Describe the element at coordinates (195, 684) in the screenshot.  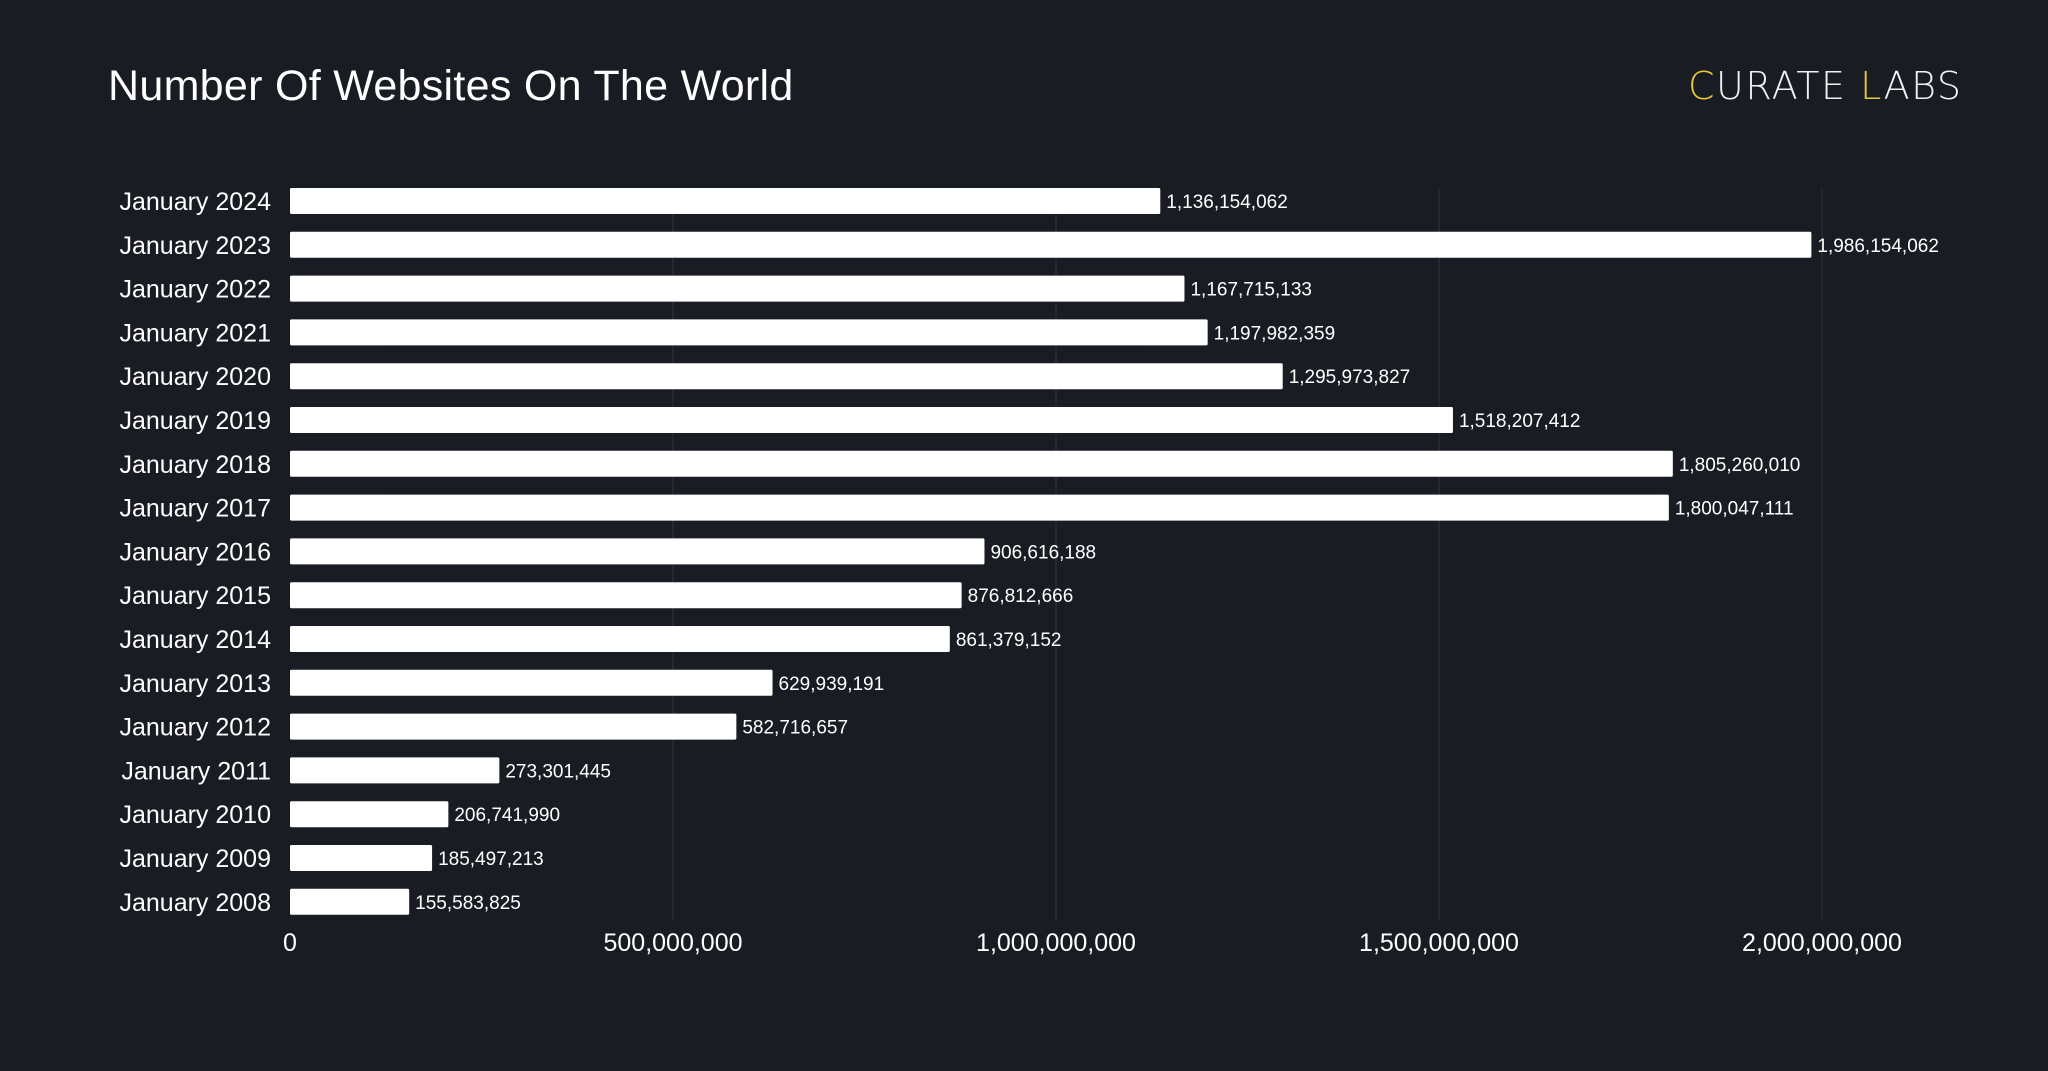
I see `y-tick-label: January 2013` at that location.